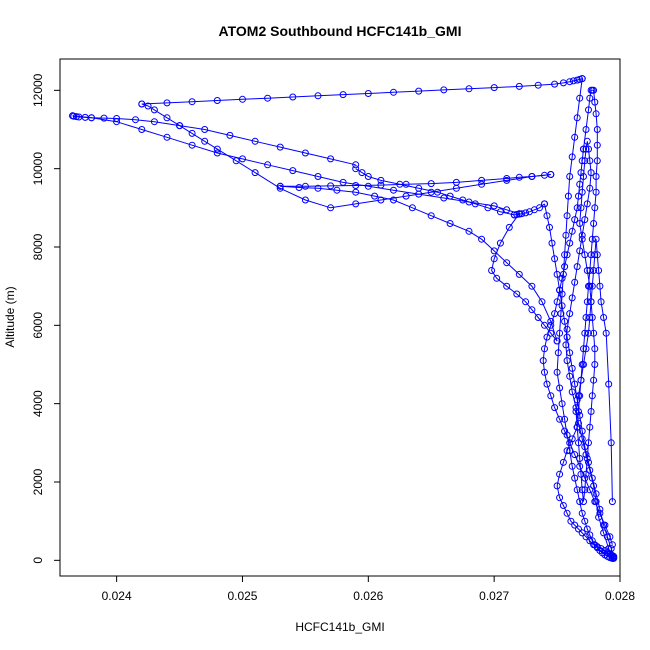 This screenshot has width=650, height=650. What do you see at coordinates (368, 589) in the screenshot?
I see `x-axis: 0.024 0.025 0.026 0.027 0.028` at bounding box center [368, 589].